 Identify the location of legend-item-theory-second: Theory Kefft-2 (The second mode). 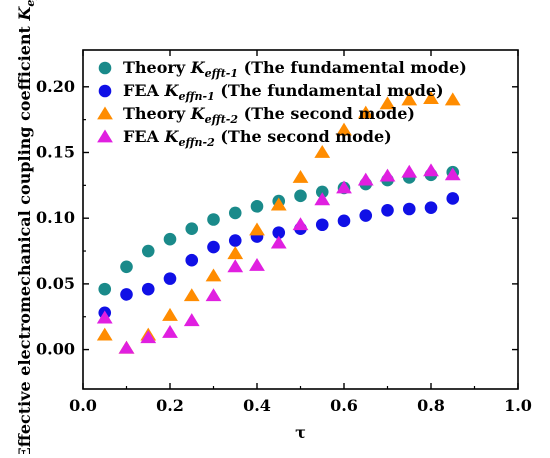
(256, 115).